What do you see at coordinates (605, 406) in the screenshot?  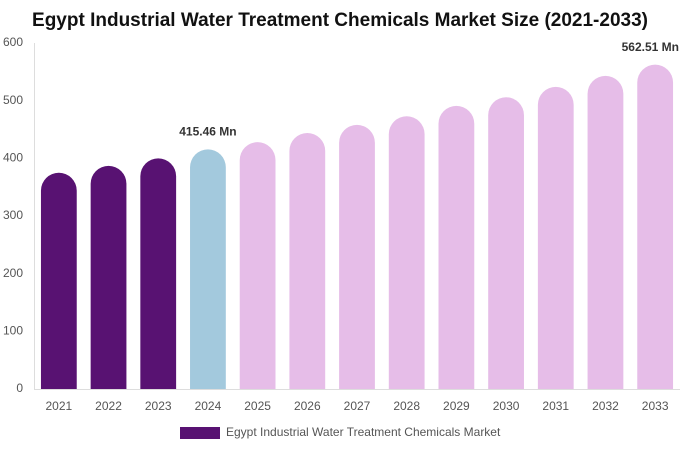 I see `x-tick-label: 2032` at bounding box center [605, 406].